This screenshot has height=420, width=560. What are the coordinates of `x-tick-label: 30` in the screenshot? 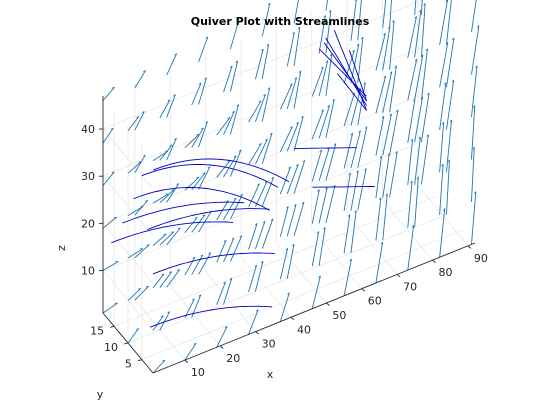 It's located at (269, 344).